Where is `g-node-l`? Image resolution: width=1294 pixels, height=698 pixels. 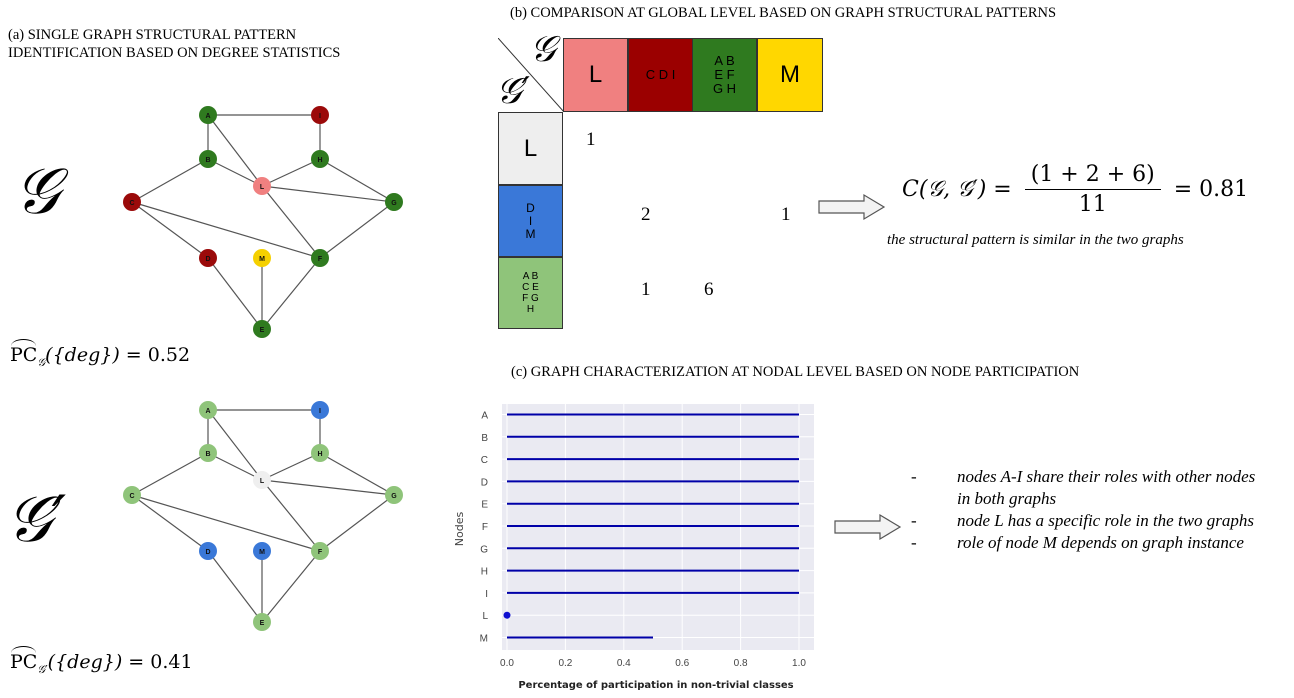 g-node-l is located at coordinates (262, 186).